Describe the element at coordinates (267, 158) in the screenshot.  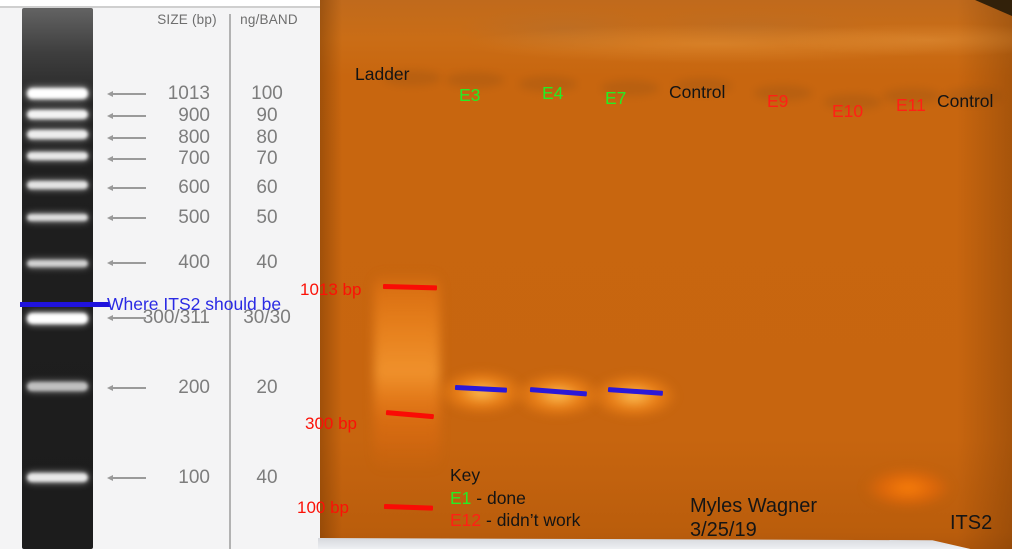
I see `ladder-ng-value: 70` at that location.